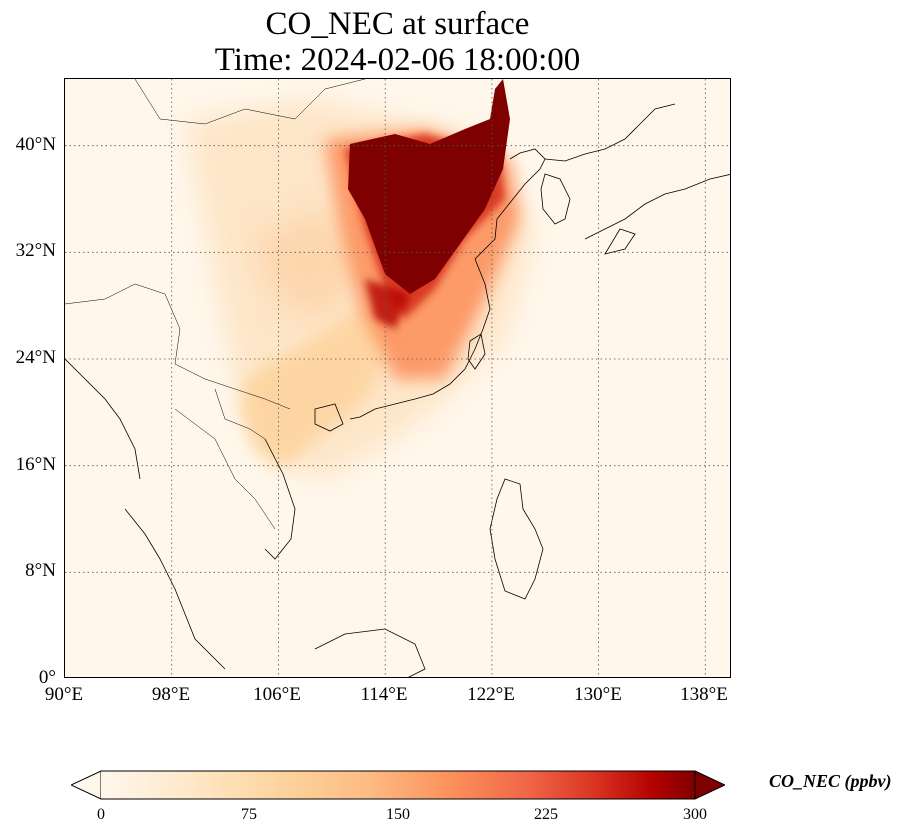 The height and width of the screenshot is (836, 920). I want to click on lat-label-16n: 16°N, so click(35, 464).